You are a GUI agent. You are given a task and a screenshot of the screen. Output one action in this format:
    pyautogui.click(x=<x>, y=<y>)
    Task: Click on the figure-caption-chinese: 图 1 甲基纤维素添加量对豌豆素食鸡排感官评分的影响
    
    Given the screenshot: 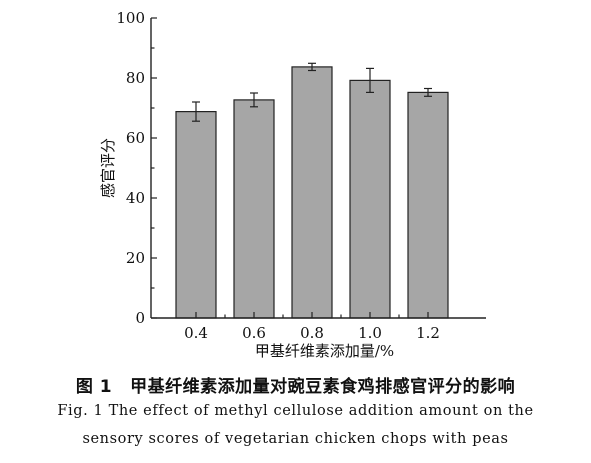 What is the action you would take?
    pyautogui.click(x=295, y=384)
    